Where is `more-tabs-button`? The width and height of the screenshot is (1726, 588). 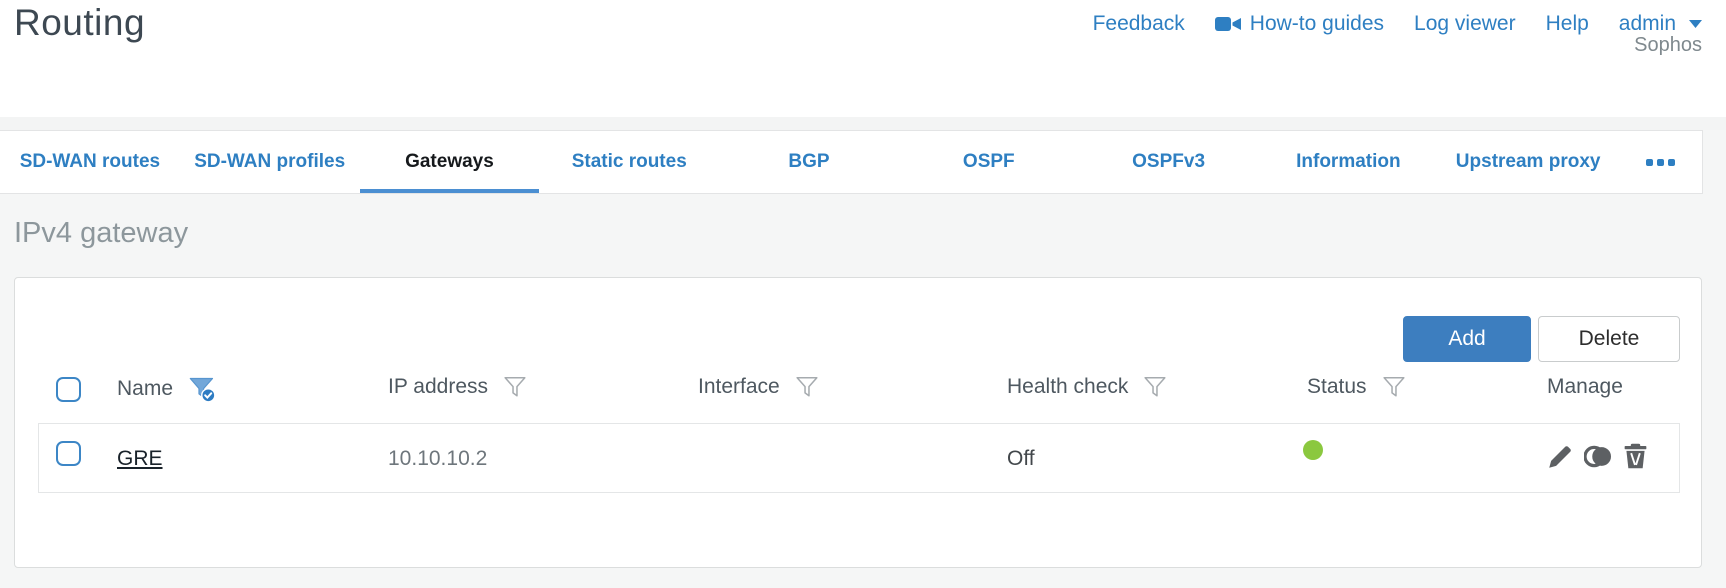 more-tabs-button is located at coordinates (1660, 162).